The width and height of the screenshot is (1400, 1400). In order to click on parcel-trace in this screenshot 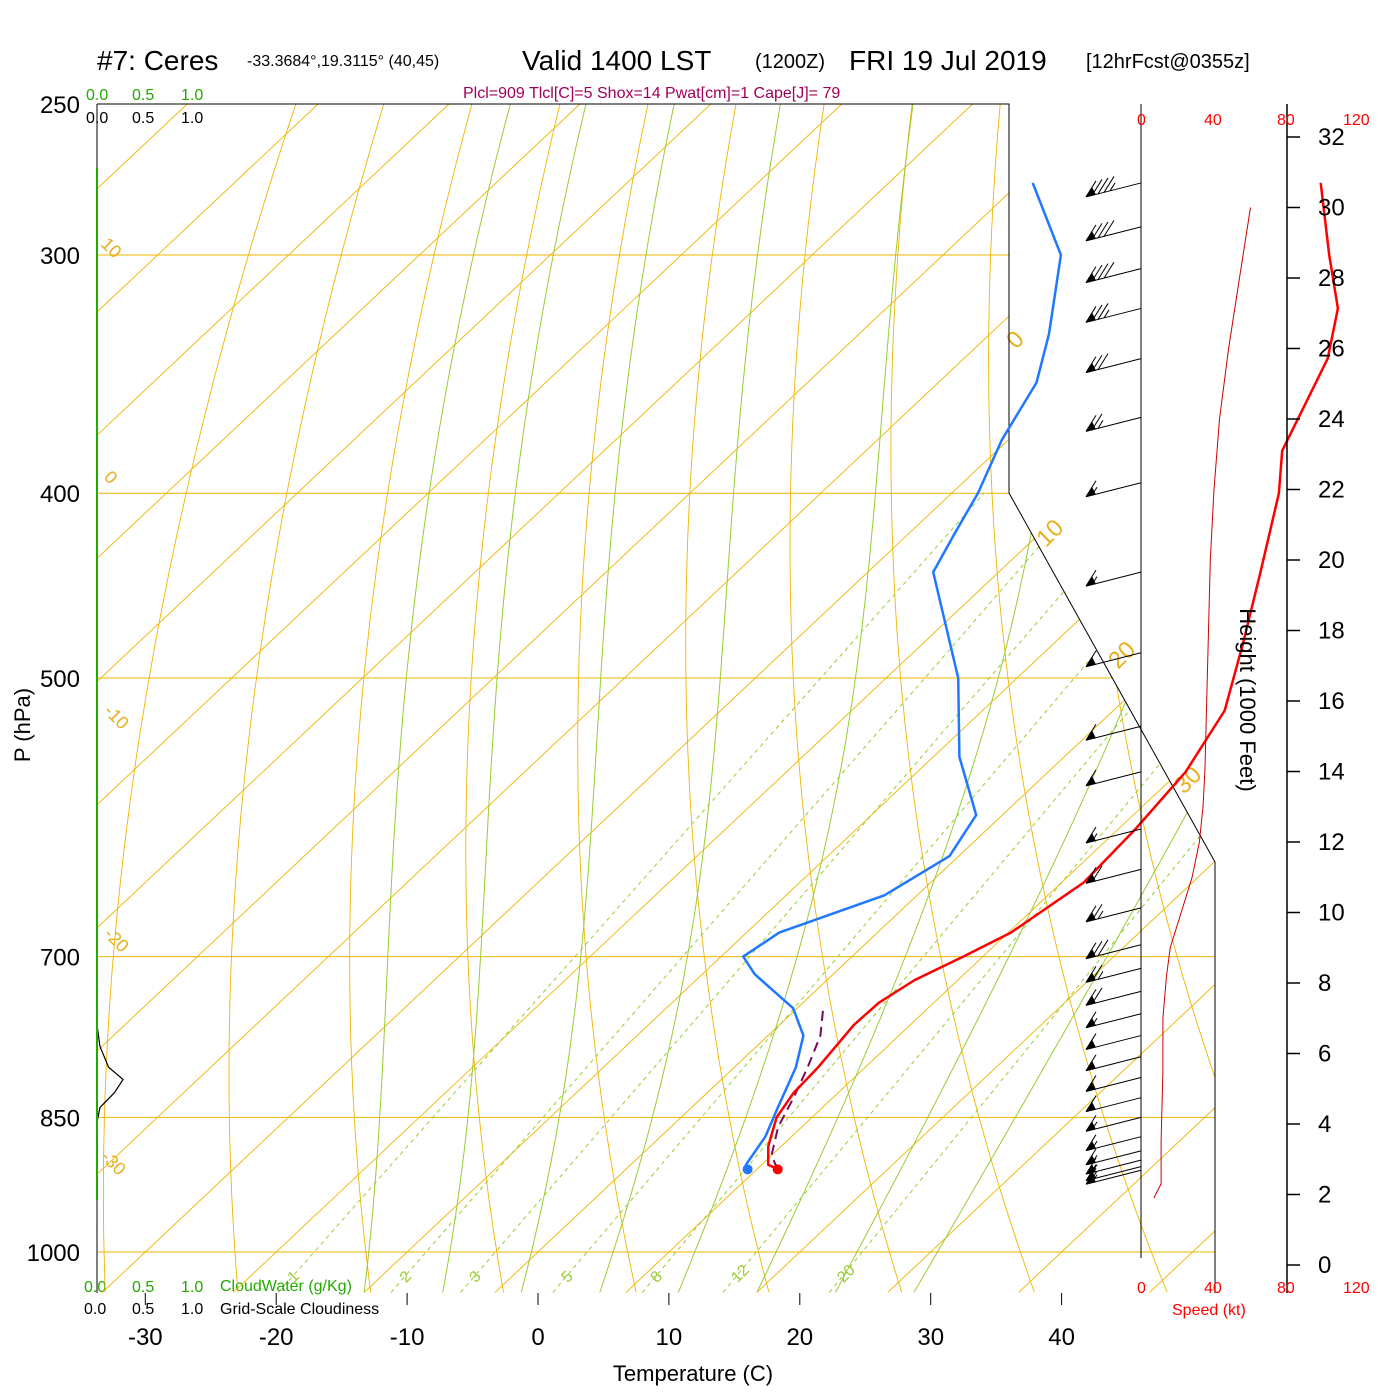, I will do `click(797, 1089)`.